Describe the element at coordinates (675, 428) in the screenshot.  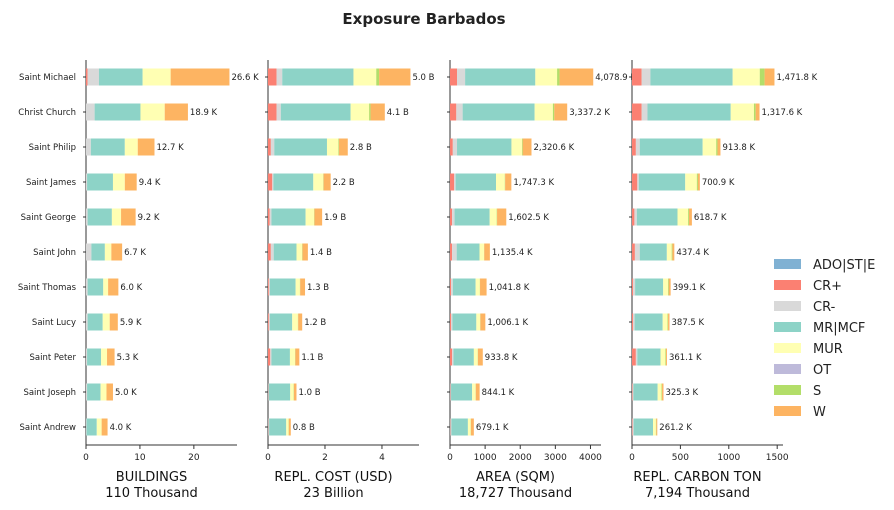
I see `bar-value-label: 261.2 K` at that location.